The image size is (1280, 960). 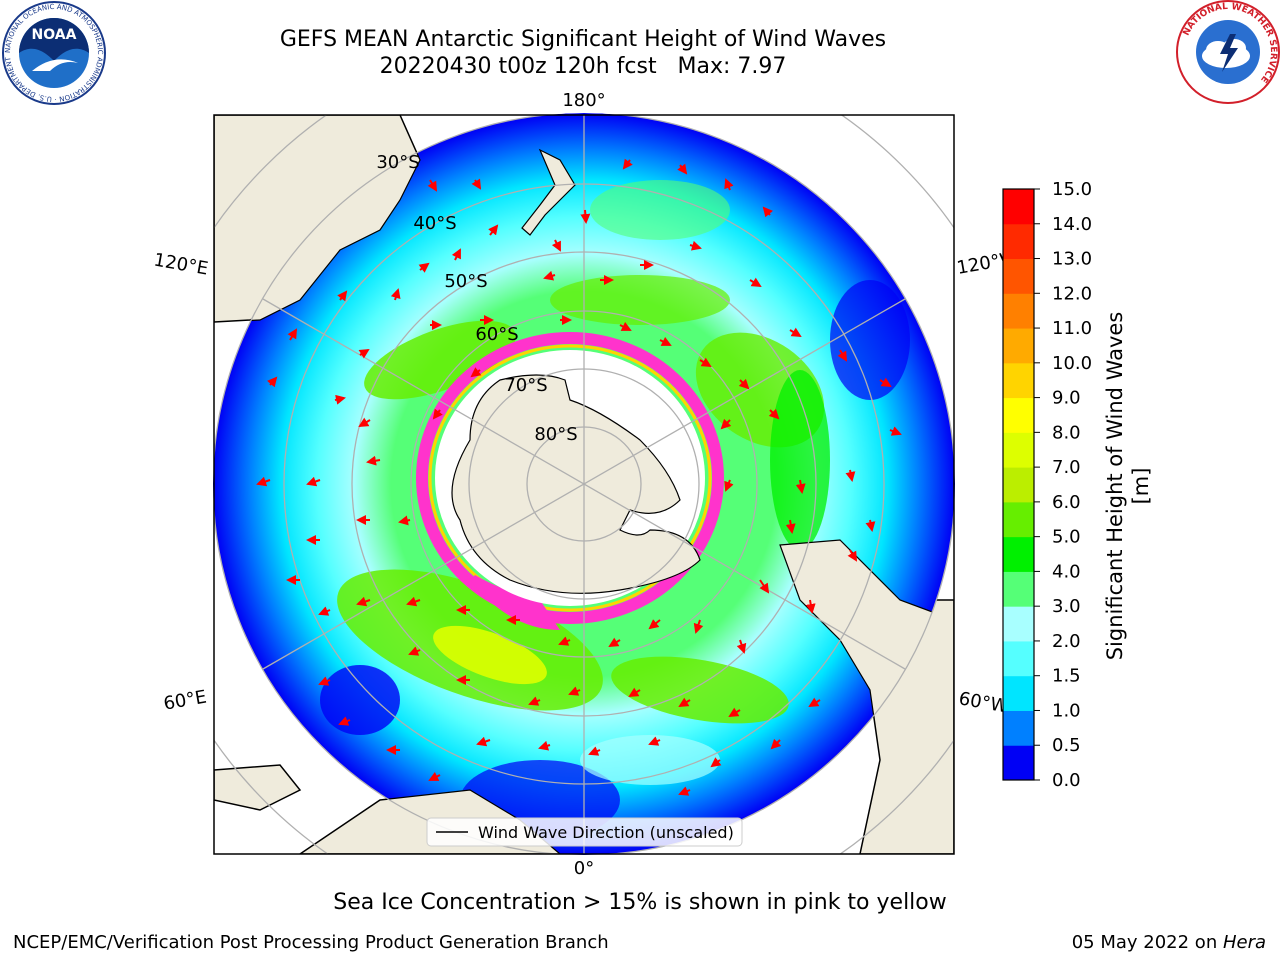 What do you see at coordinates (983, 702) in the screenshot?
I see `lon-label-60w: 60°W` at bounding box center [983, 702].